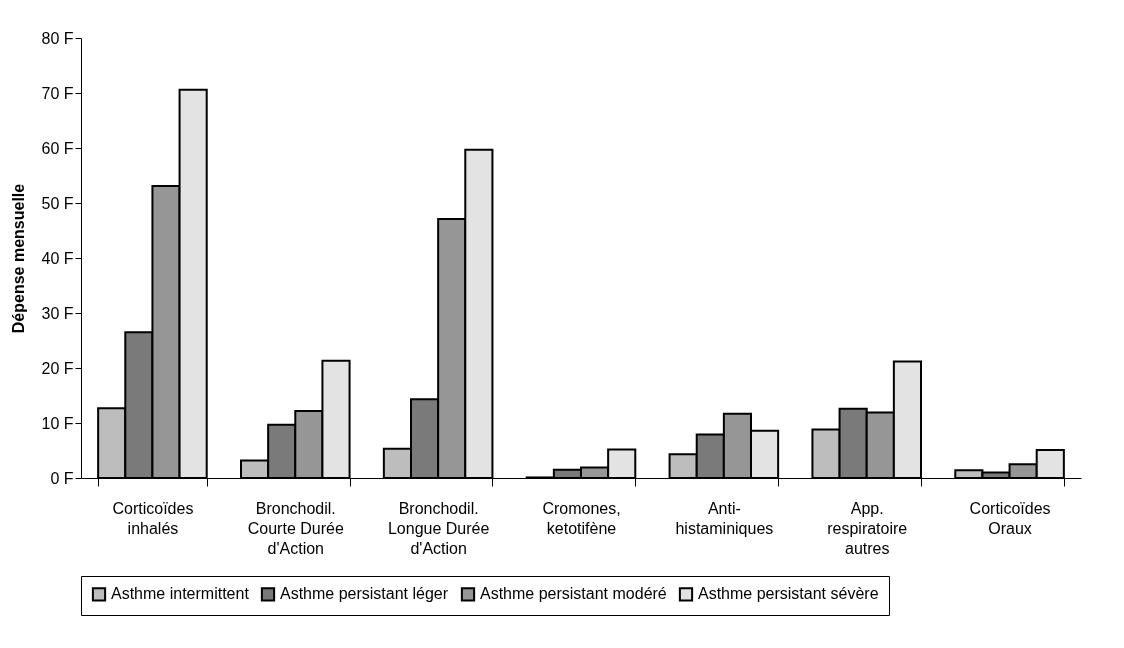  I want to click on y-tick-label: 20 F, so click(57, 368).